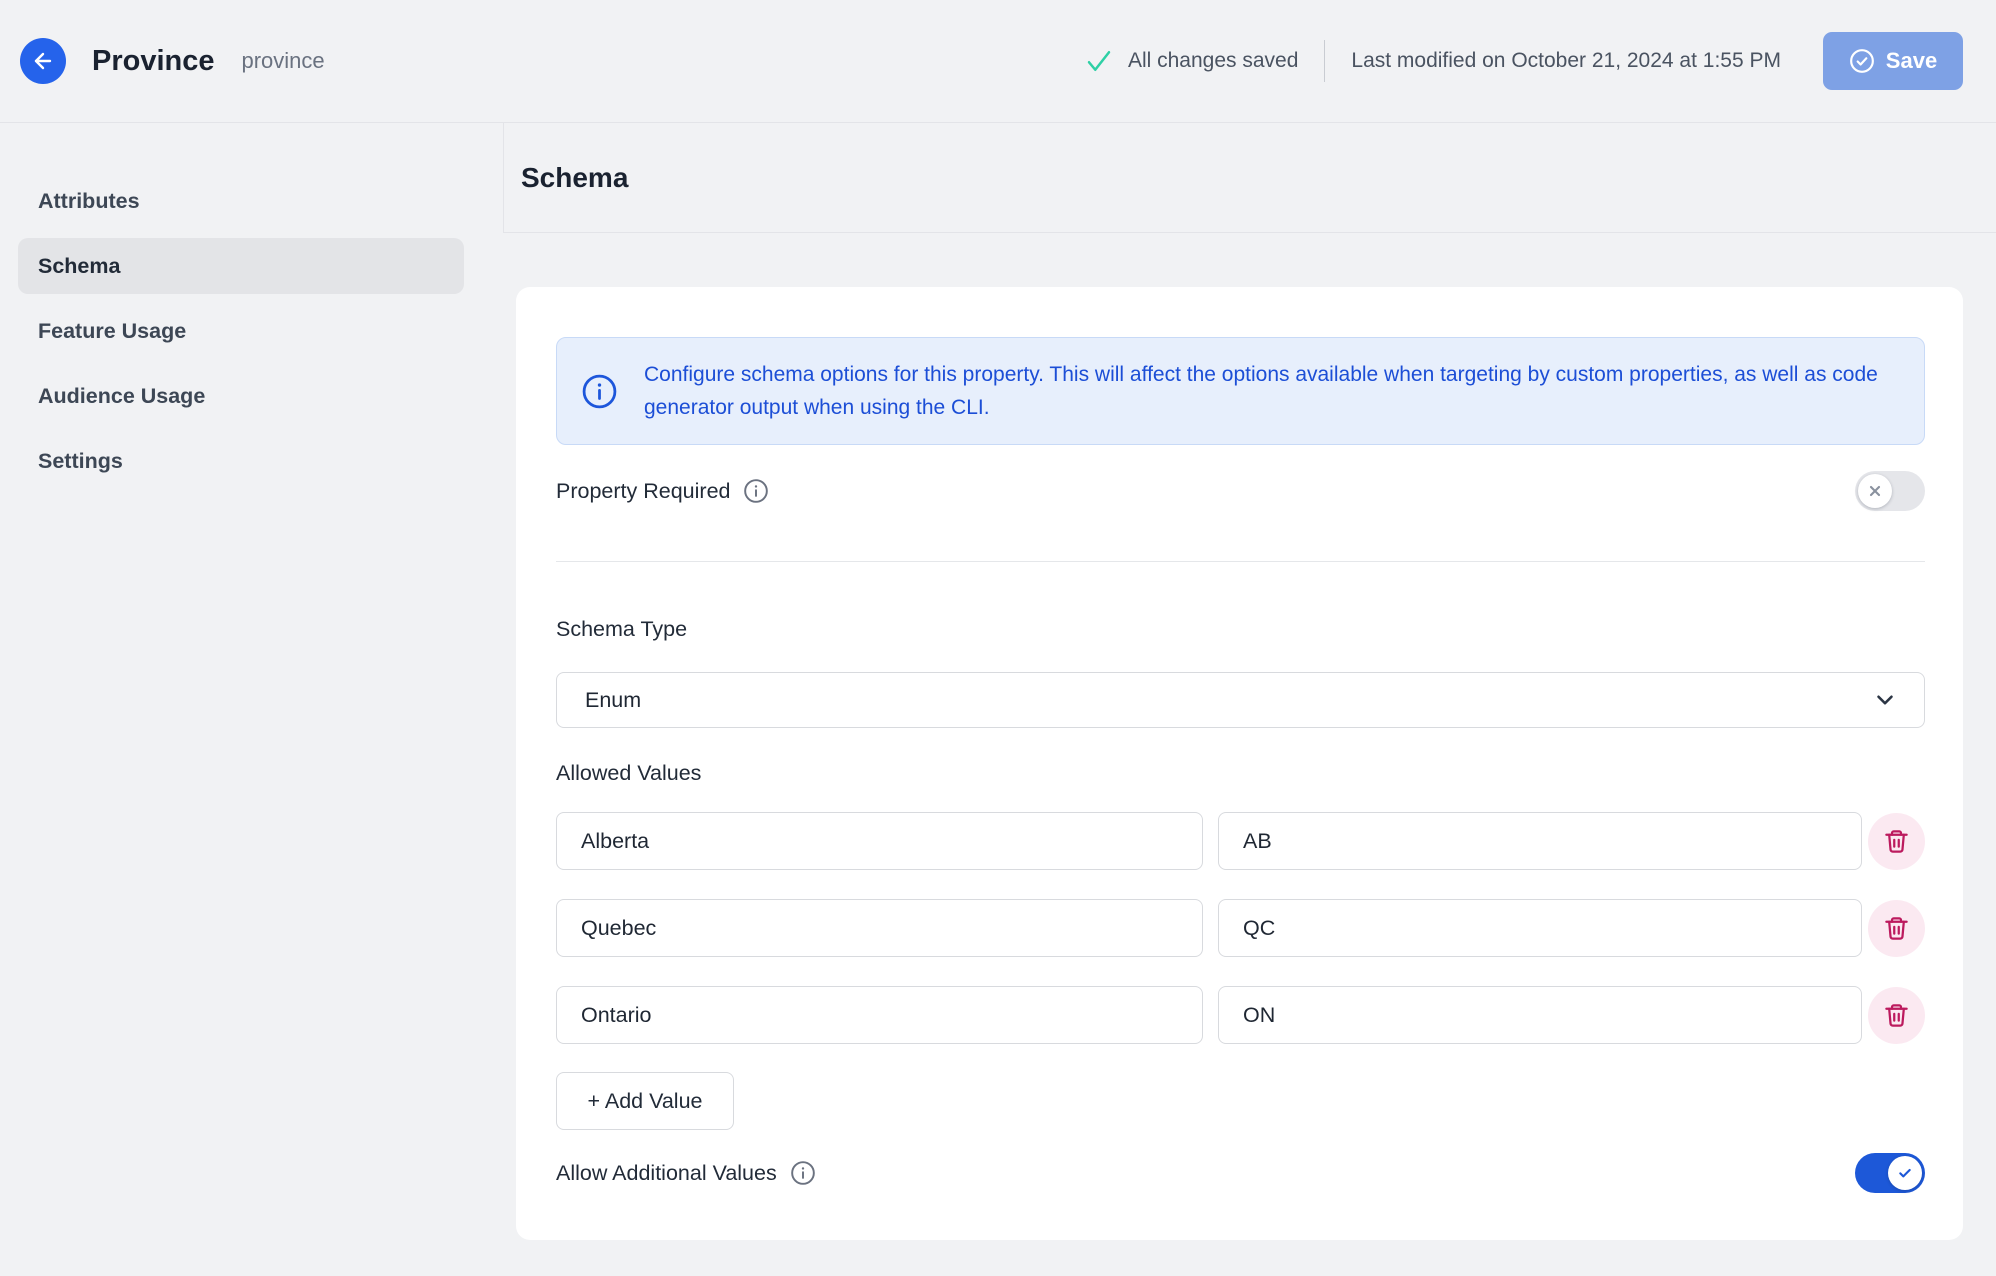 The image size is (1996, 1276). What do you see at coordinates (645, 1101) in the screenshot?
I see `add-value-button: + Add Value` at bounding box center [645, 1101].